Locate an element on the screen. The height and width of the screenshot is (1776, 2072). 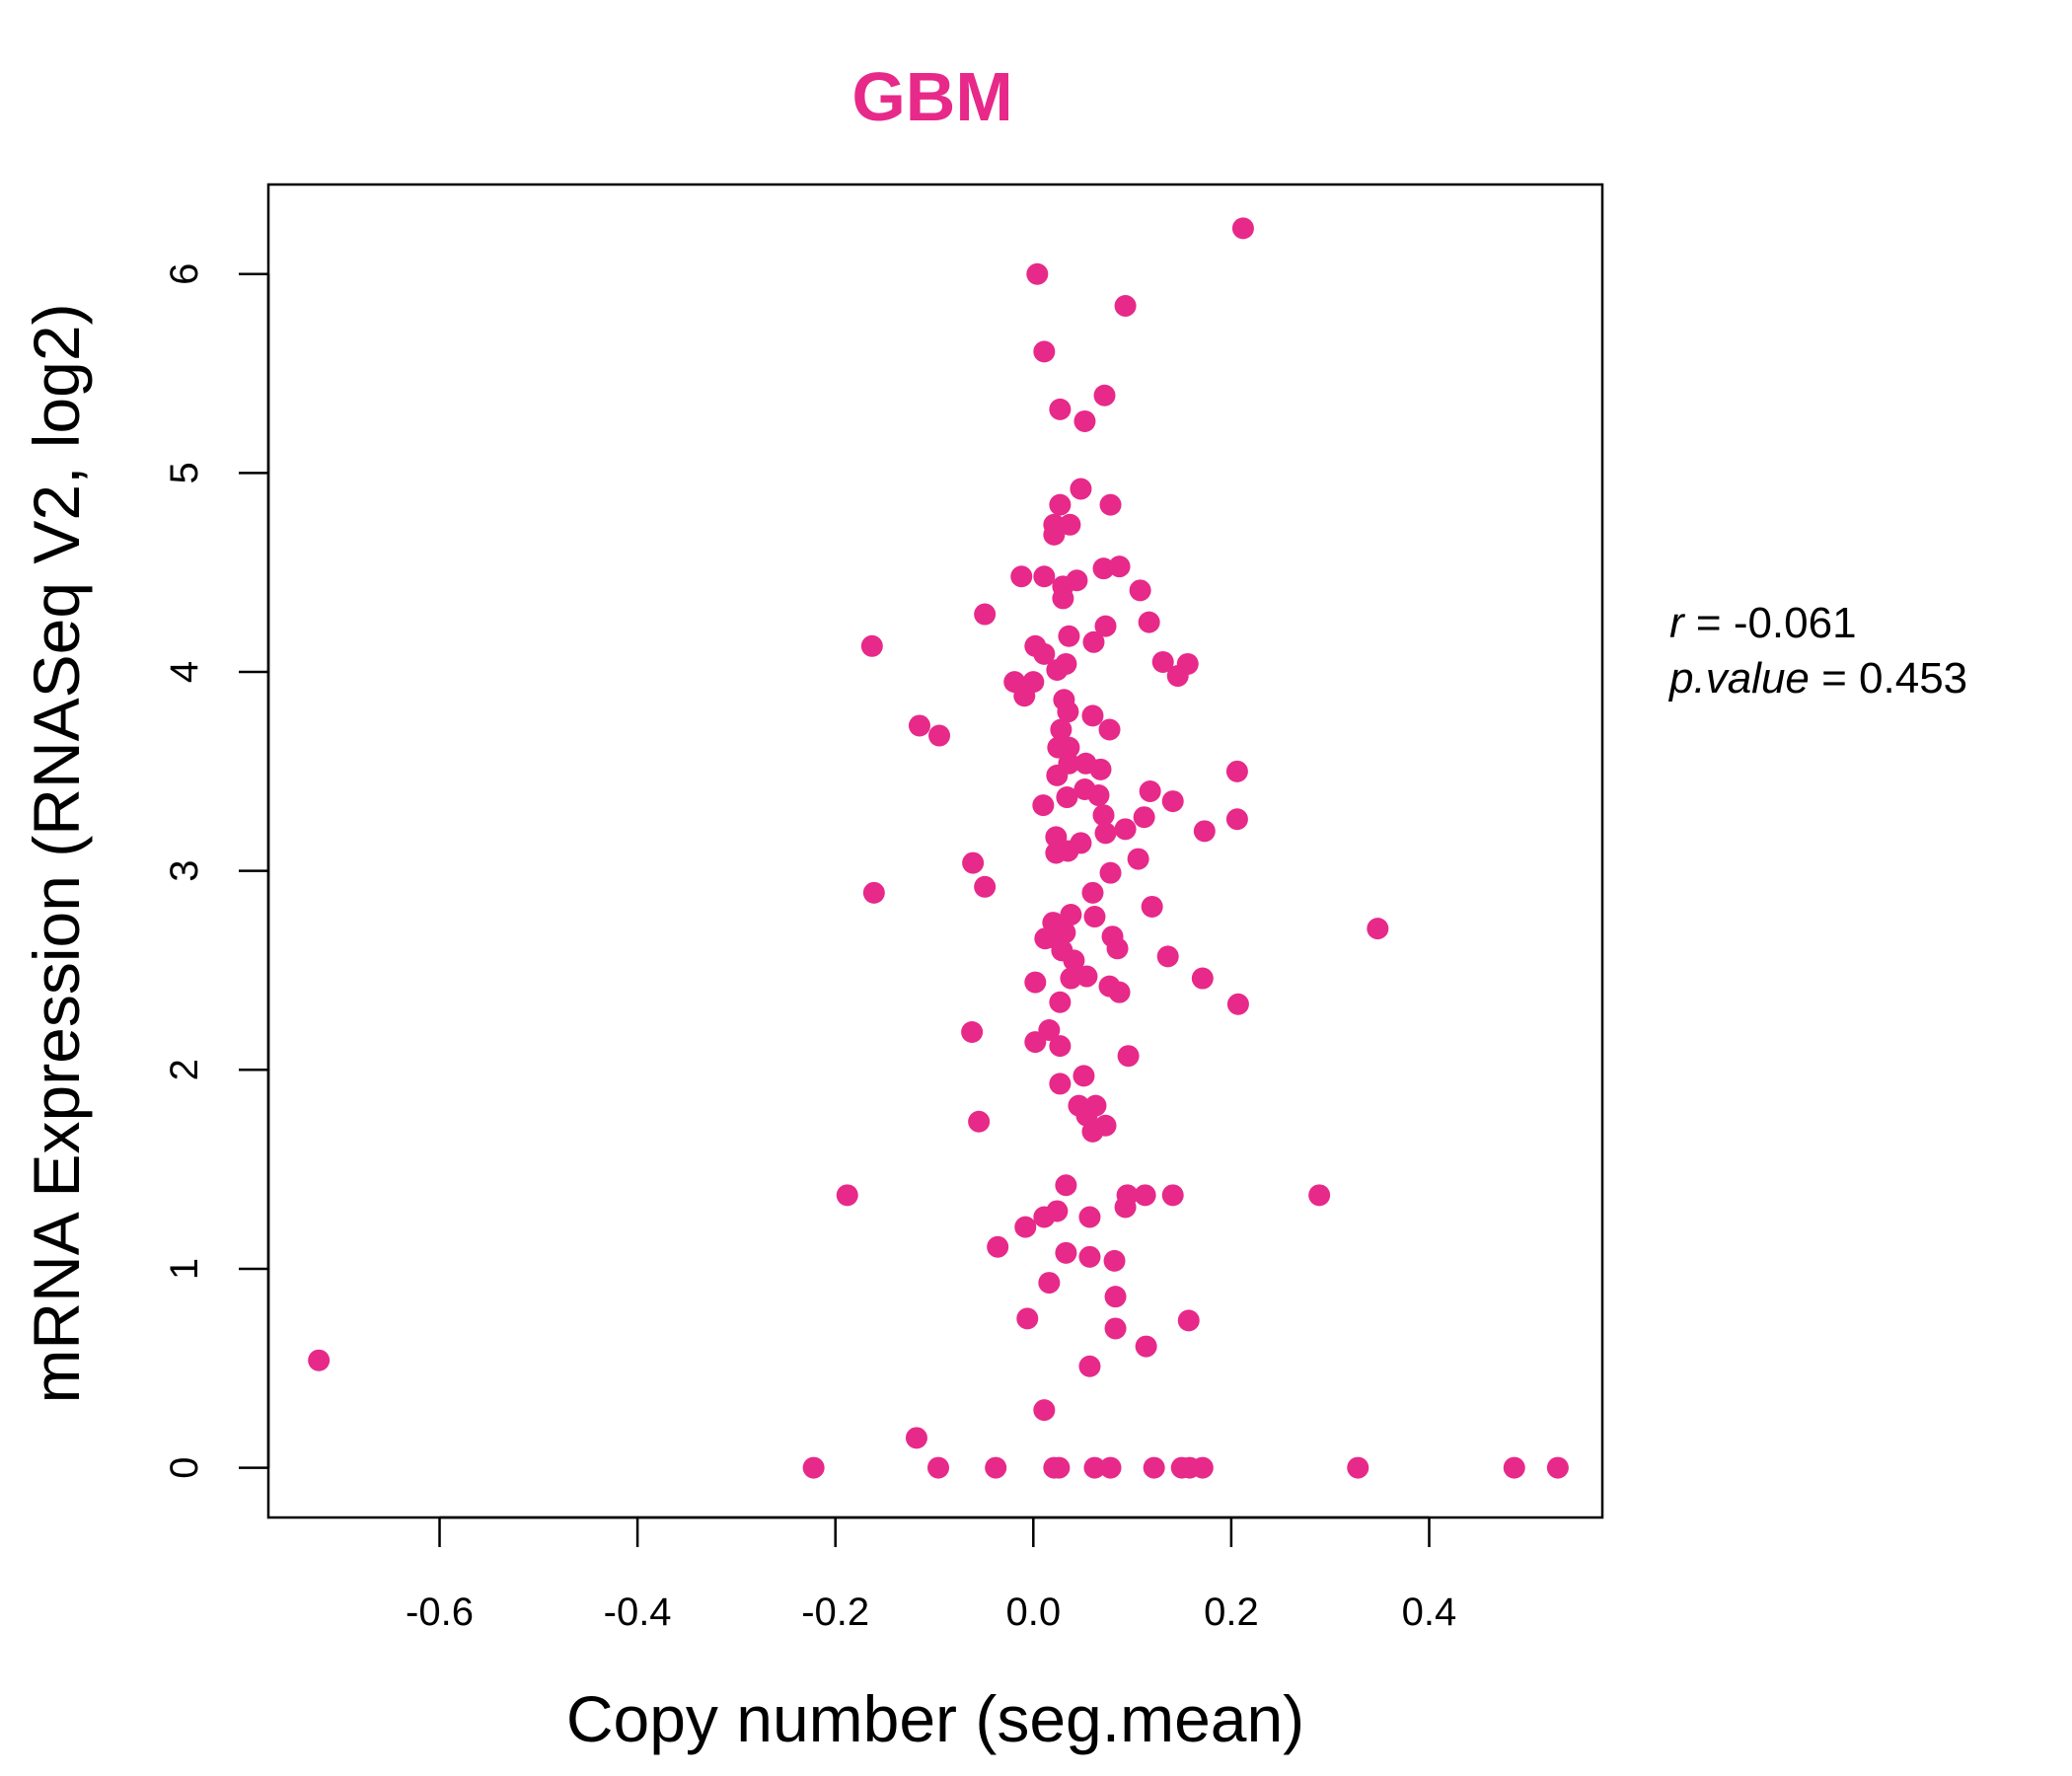
correlation-stats: r = -0.061 p.value = 0.453 is located at coordinates (1817, 651).